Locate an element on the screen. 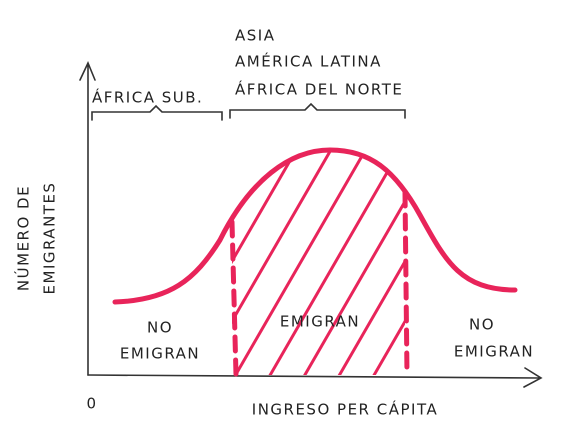 The width and height of the screenshot is (566, 428). bracket-label: AMÉRICA LATINA is located at coordinates (308, 61).